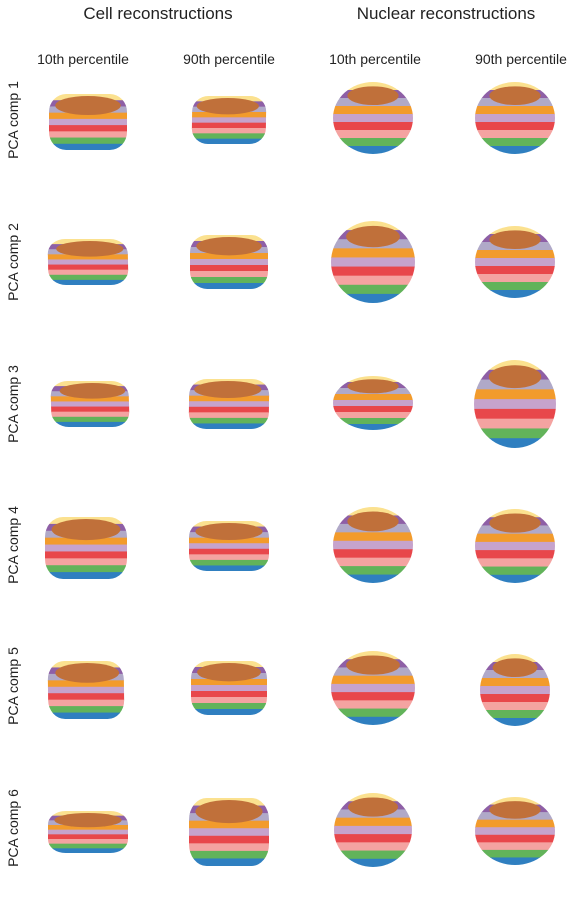 Image resolution: width=584 pixels, height=897 pixels. What do you see at coordinates (446, 13) in the screenshot?
I see `title-nuclear-reconstructions: Nuclear reconstructions` at bounding box center [446, 13].